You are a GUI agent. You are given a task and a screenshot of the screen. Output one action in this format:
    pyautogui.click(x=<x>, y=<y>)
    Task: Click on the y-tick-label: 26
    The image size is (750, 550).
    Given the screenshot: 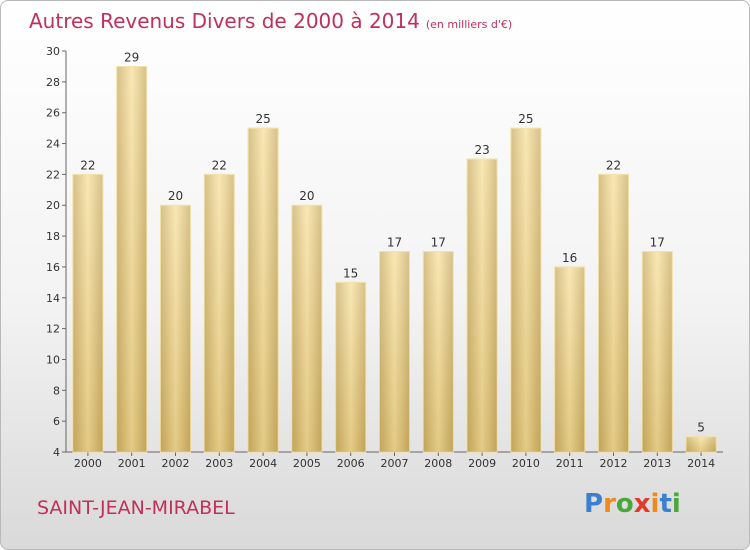 What is the action you would take?
    pyautogui.click(x=53, y=113)
    